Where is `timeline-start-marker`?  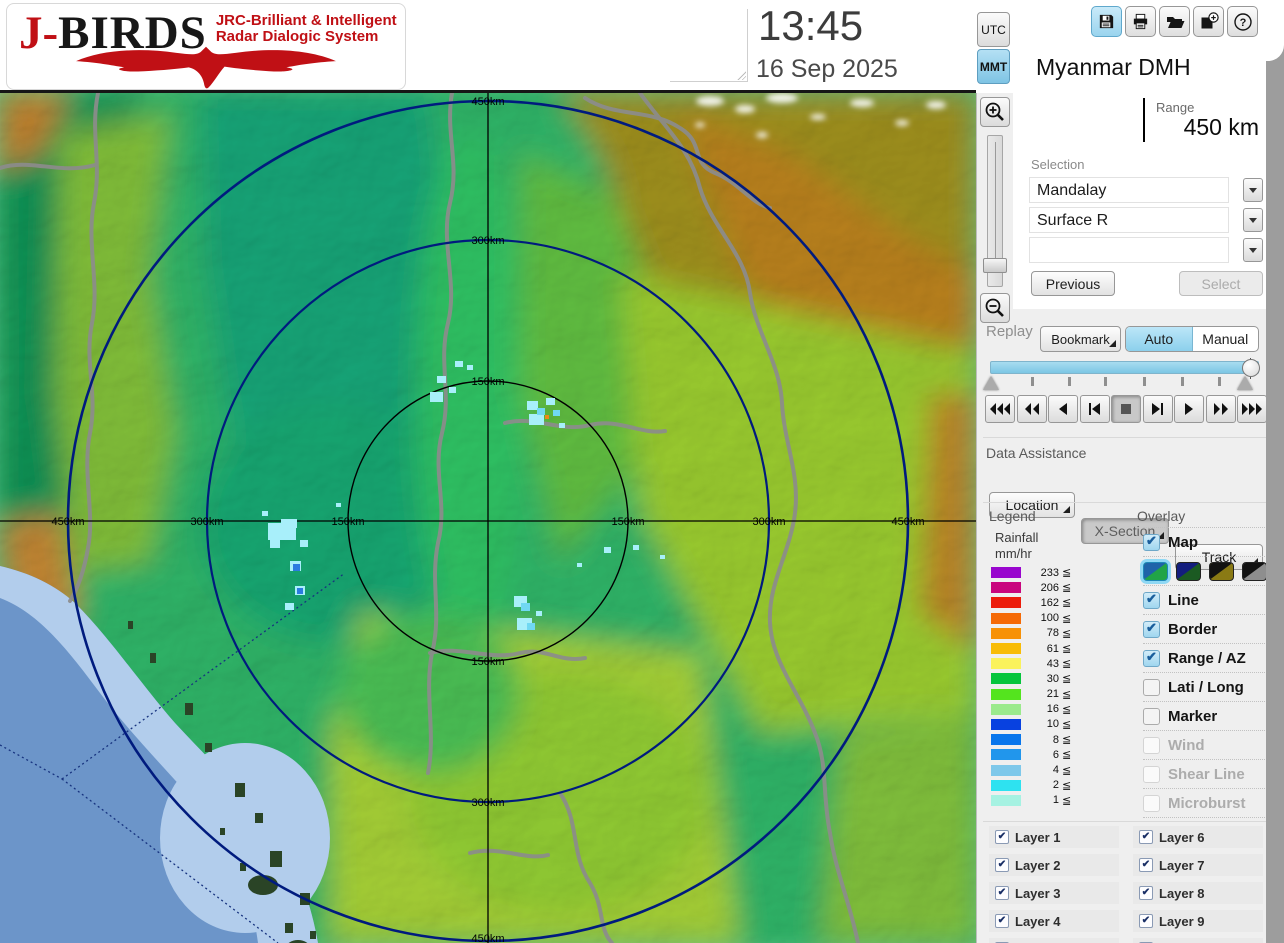
timeline-start-marker is located at coordinates (991, 383).